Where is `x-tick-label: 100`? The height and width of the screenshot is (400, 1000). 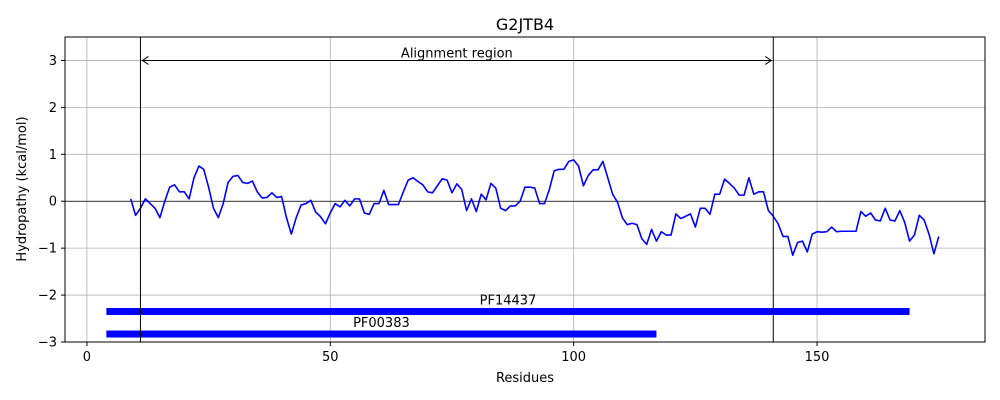 x-tick-label: 100 is located at coordinates (573, 357).